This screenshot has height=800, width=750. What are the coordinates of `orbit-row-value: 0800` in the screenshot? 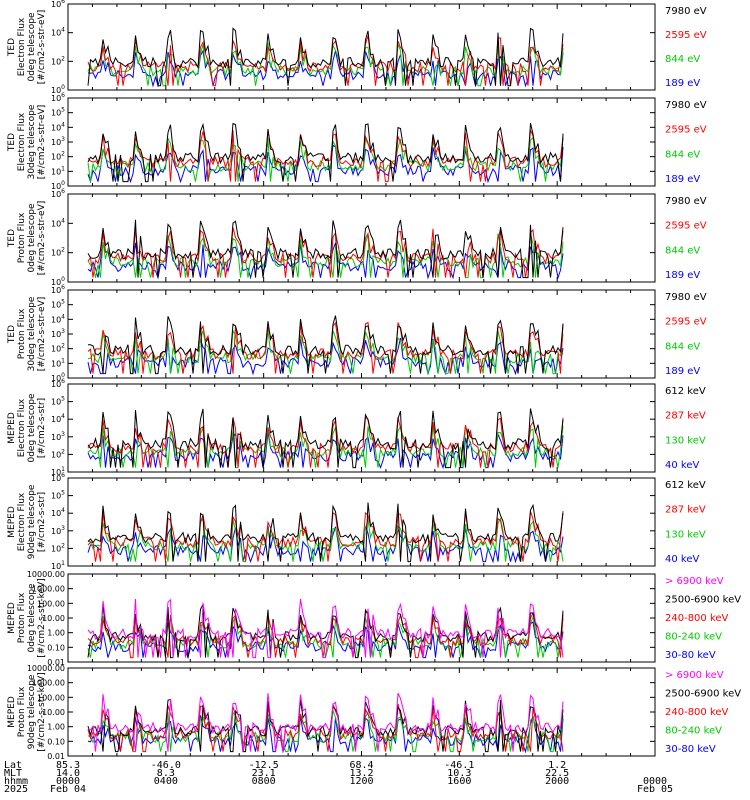 It's located at (264, 781).